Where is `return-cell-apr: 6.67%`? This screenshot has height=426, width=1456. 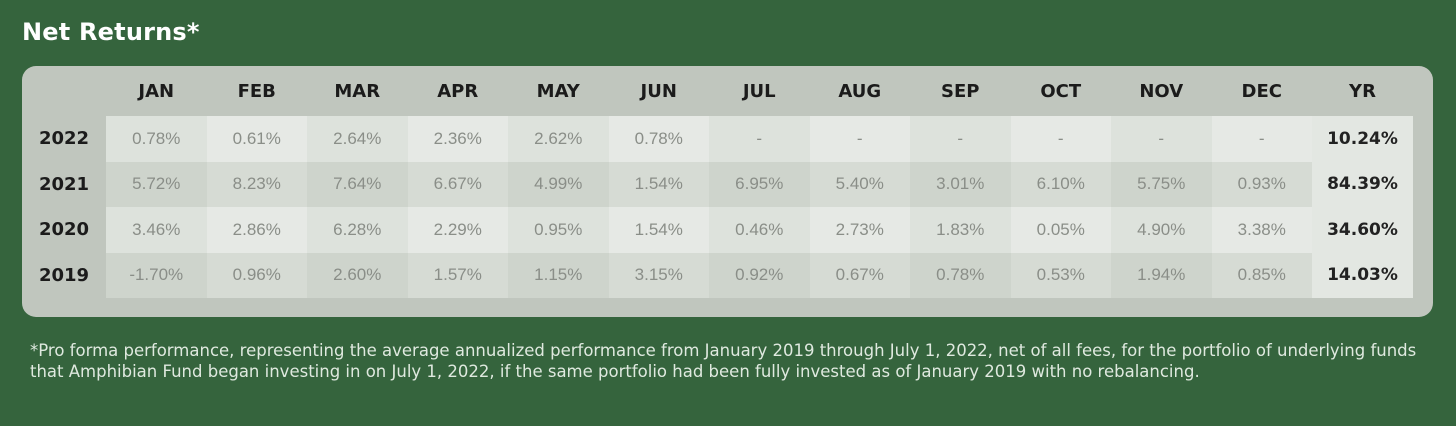
return-cell-apr: 6.67% is located at coordinates (457, 184).